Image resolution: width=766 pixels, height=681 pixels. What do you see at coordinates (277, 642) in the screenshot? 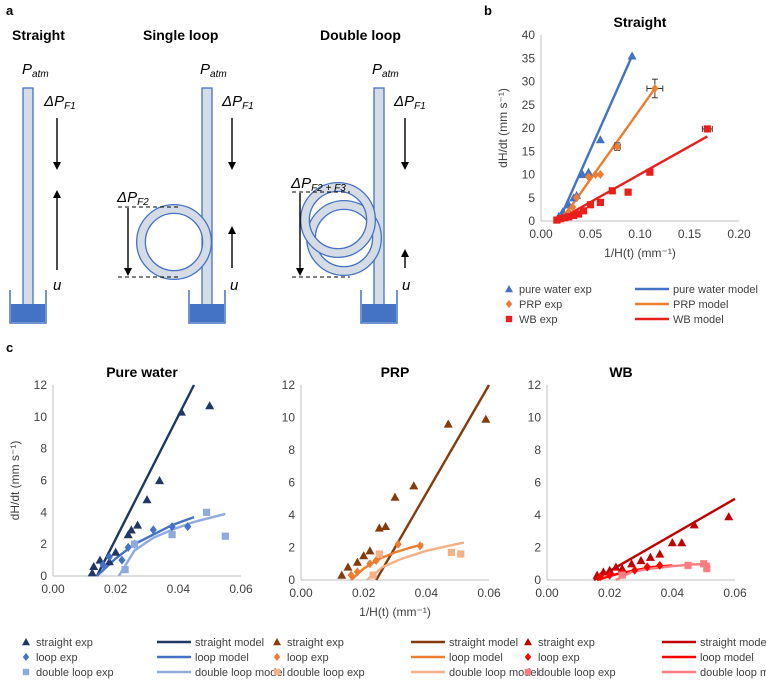
I see `legend-prp-straight-exp-swatch` at bounding box center [277, 642].